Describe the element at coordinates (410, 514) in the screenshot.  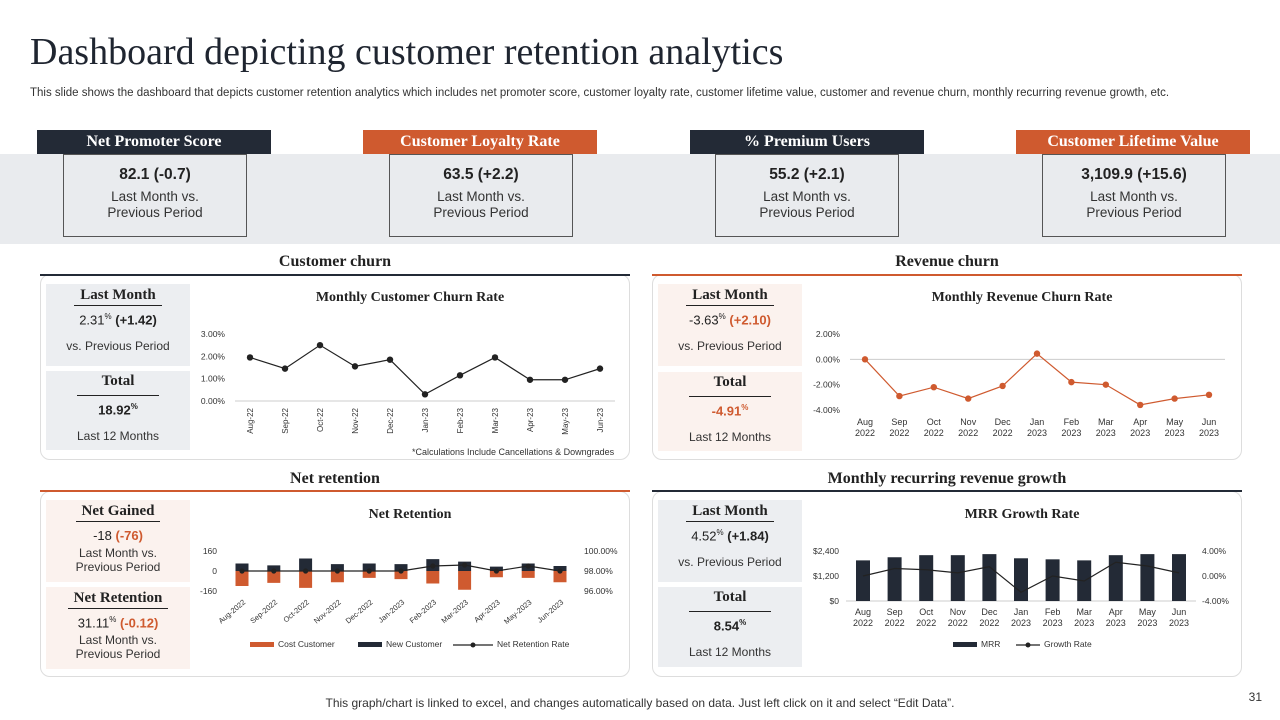
I see `nr-chart-title: Net Retention` at that location.